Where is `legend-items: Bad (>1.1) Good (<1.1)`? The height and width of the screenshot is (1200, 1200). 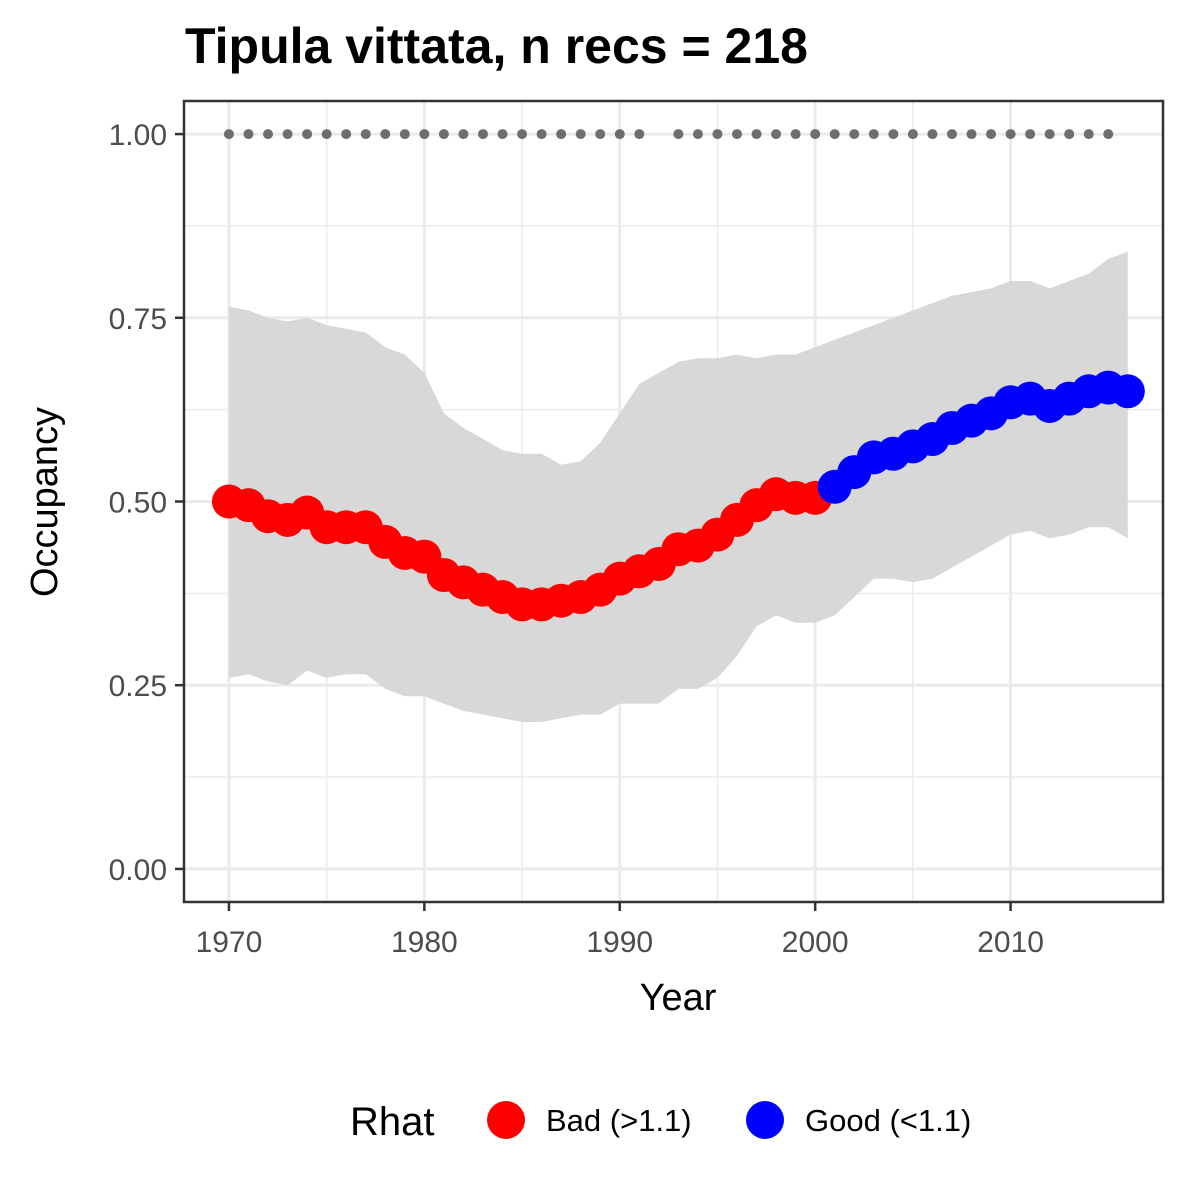 legend-items: Bad (>1.1) Good (<1.1) is located at coordinates (729, 1120).